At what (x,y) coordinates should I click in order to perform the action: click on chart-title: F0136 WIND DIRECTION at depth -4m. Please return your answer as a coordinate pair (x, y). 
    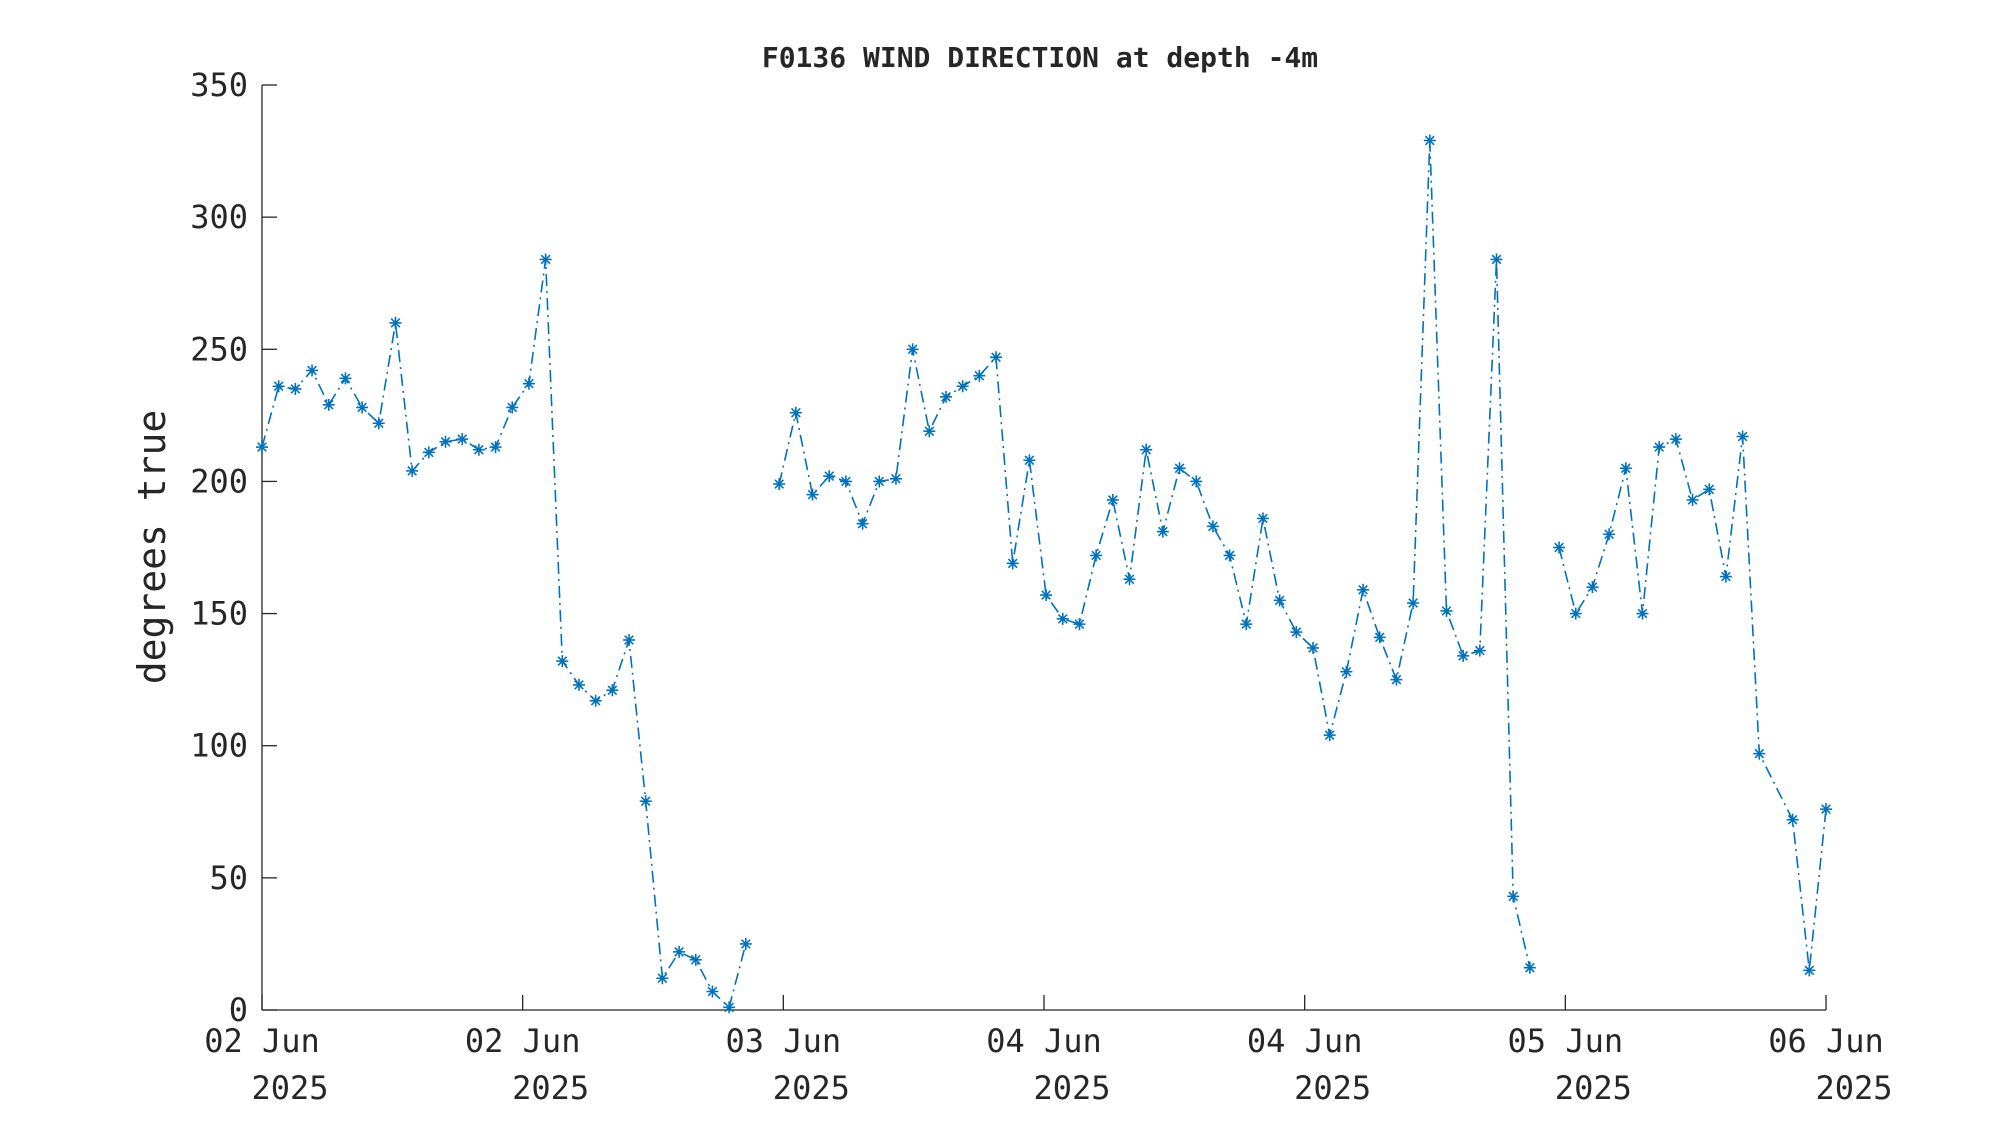
    Looking at the image, I should click on (1040, 57).